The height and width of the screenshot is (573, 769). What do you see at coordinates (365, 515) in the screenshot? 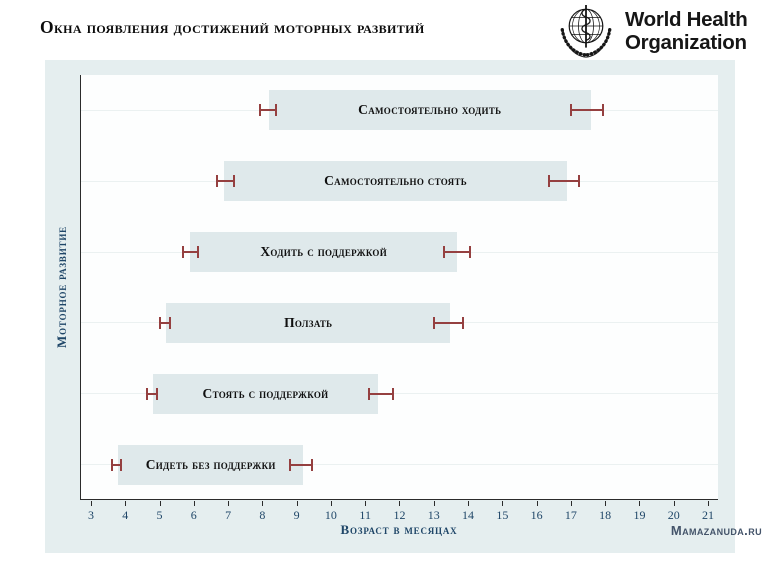
I see `x-tick-label: 11` at bounding box center [365, 515].